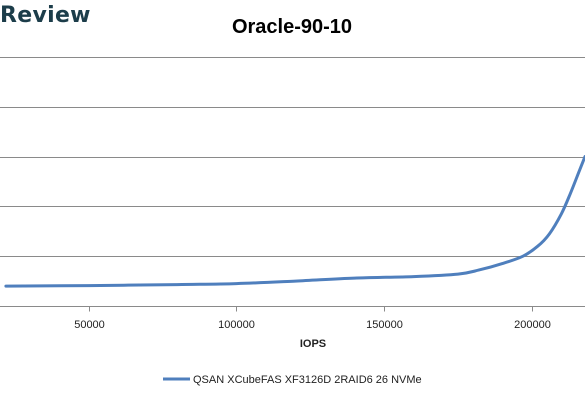 The width and height of the screenshot is (585, 401). What do you see at coordinates (45, 15) in the screenshot?
I see `brand-logo: Review` at bounding box center [45, 15].